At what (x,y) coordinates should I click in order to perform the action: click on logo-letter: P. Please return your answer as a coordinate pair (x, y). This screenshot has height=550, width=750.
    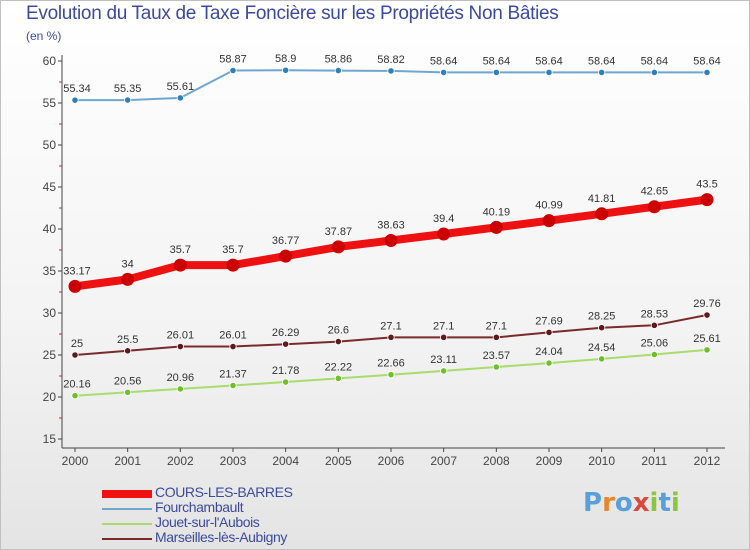
    Looking at the image, I should click on (593, 503).